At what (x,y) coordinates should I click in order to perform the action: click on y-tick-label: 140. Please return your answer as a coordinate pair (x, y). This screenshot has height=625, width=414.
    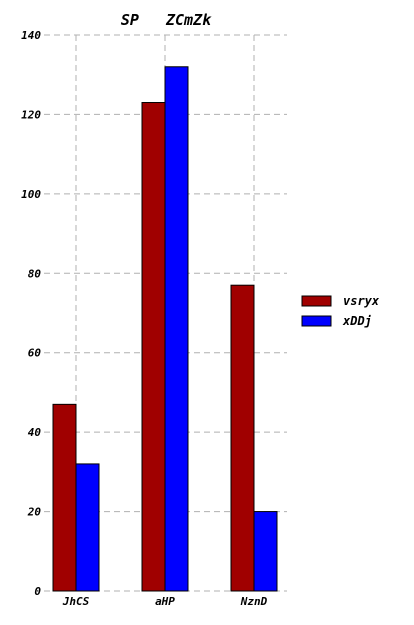
    Looking at the image, I should click on (31, 35).